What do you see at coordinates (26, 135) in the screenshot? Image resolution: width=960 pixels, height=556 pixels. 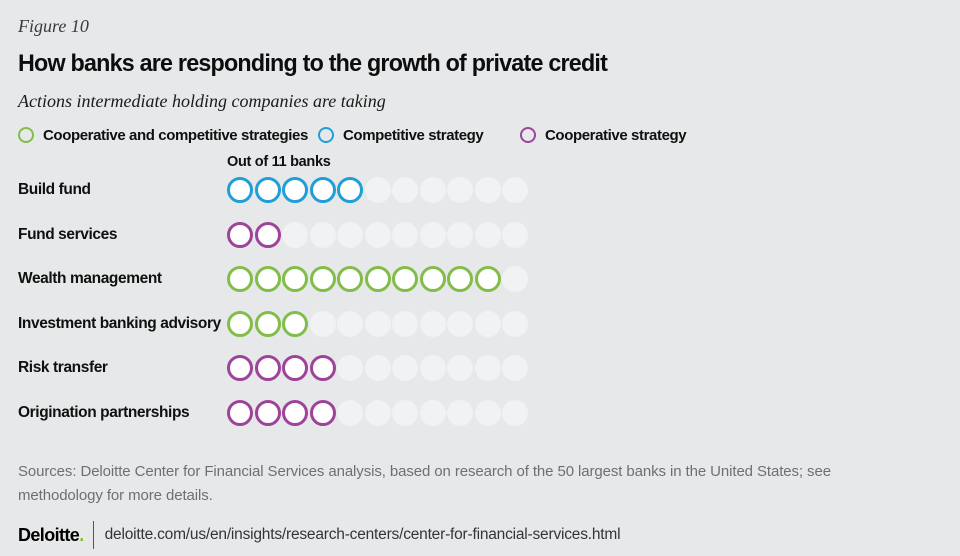 I see `both-circle-icon` at bounding box center [26, 135].